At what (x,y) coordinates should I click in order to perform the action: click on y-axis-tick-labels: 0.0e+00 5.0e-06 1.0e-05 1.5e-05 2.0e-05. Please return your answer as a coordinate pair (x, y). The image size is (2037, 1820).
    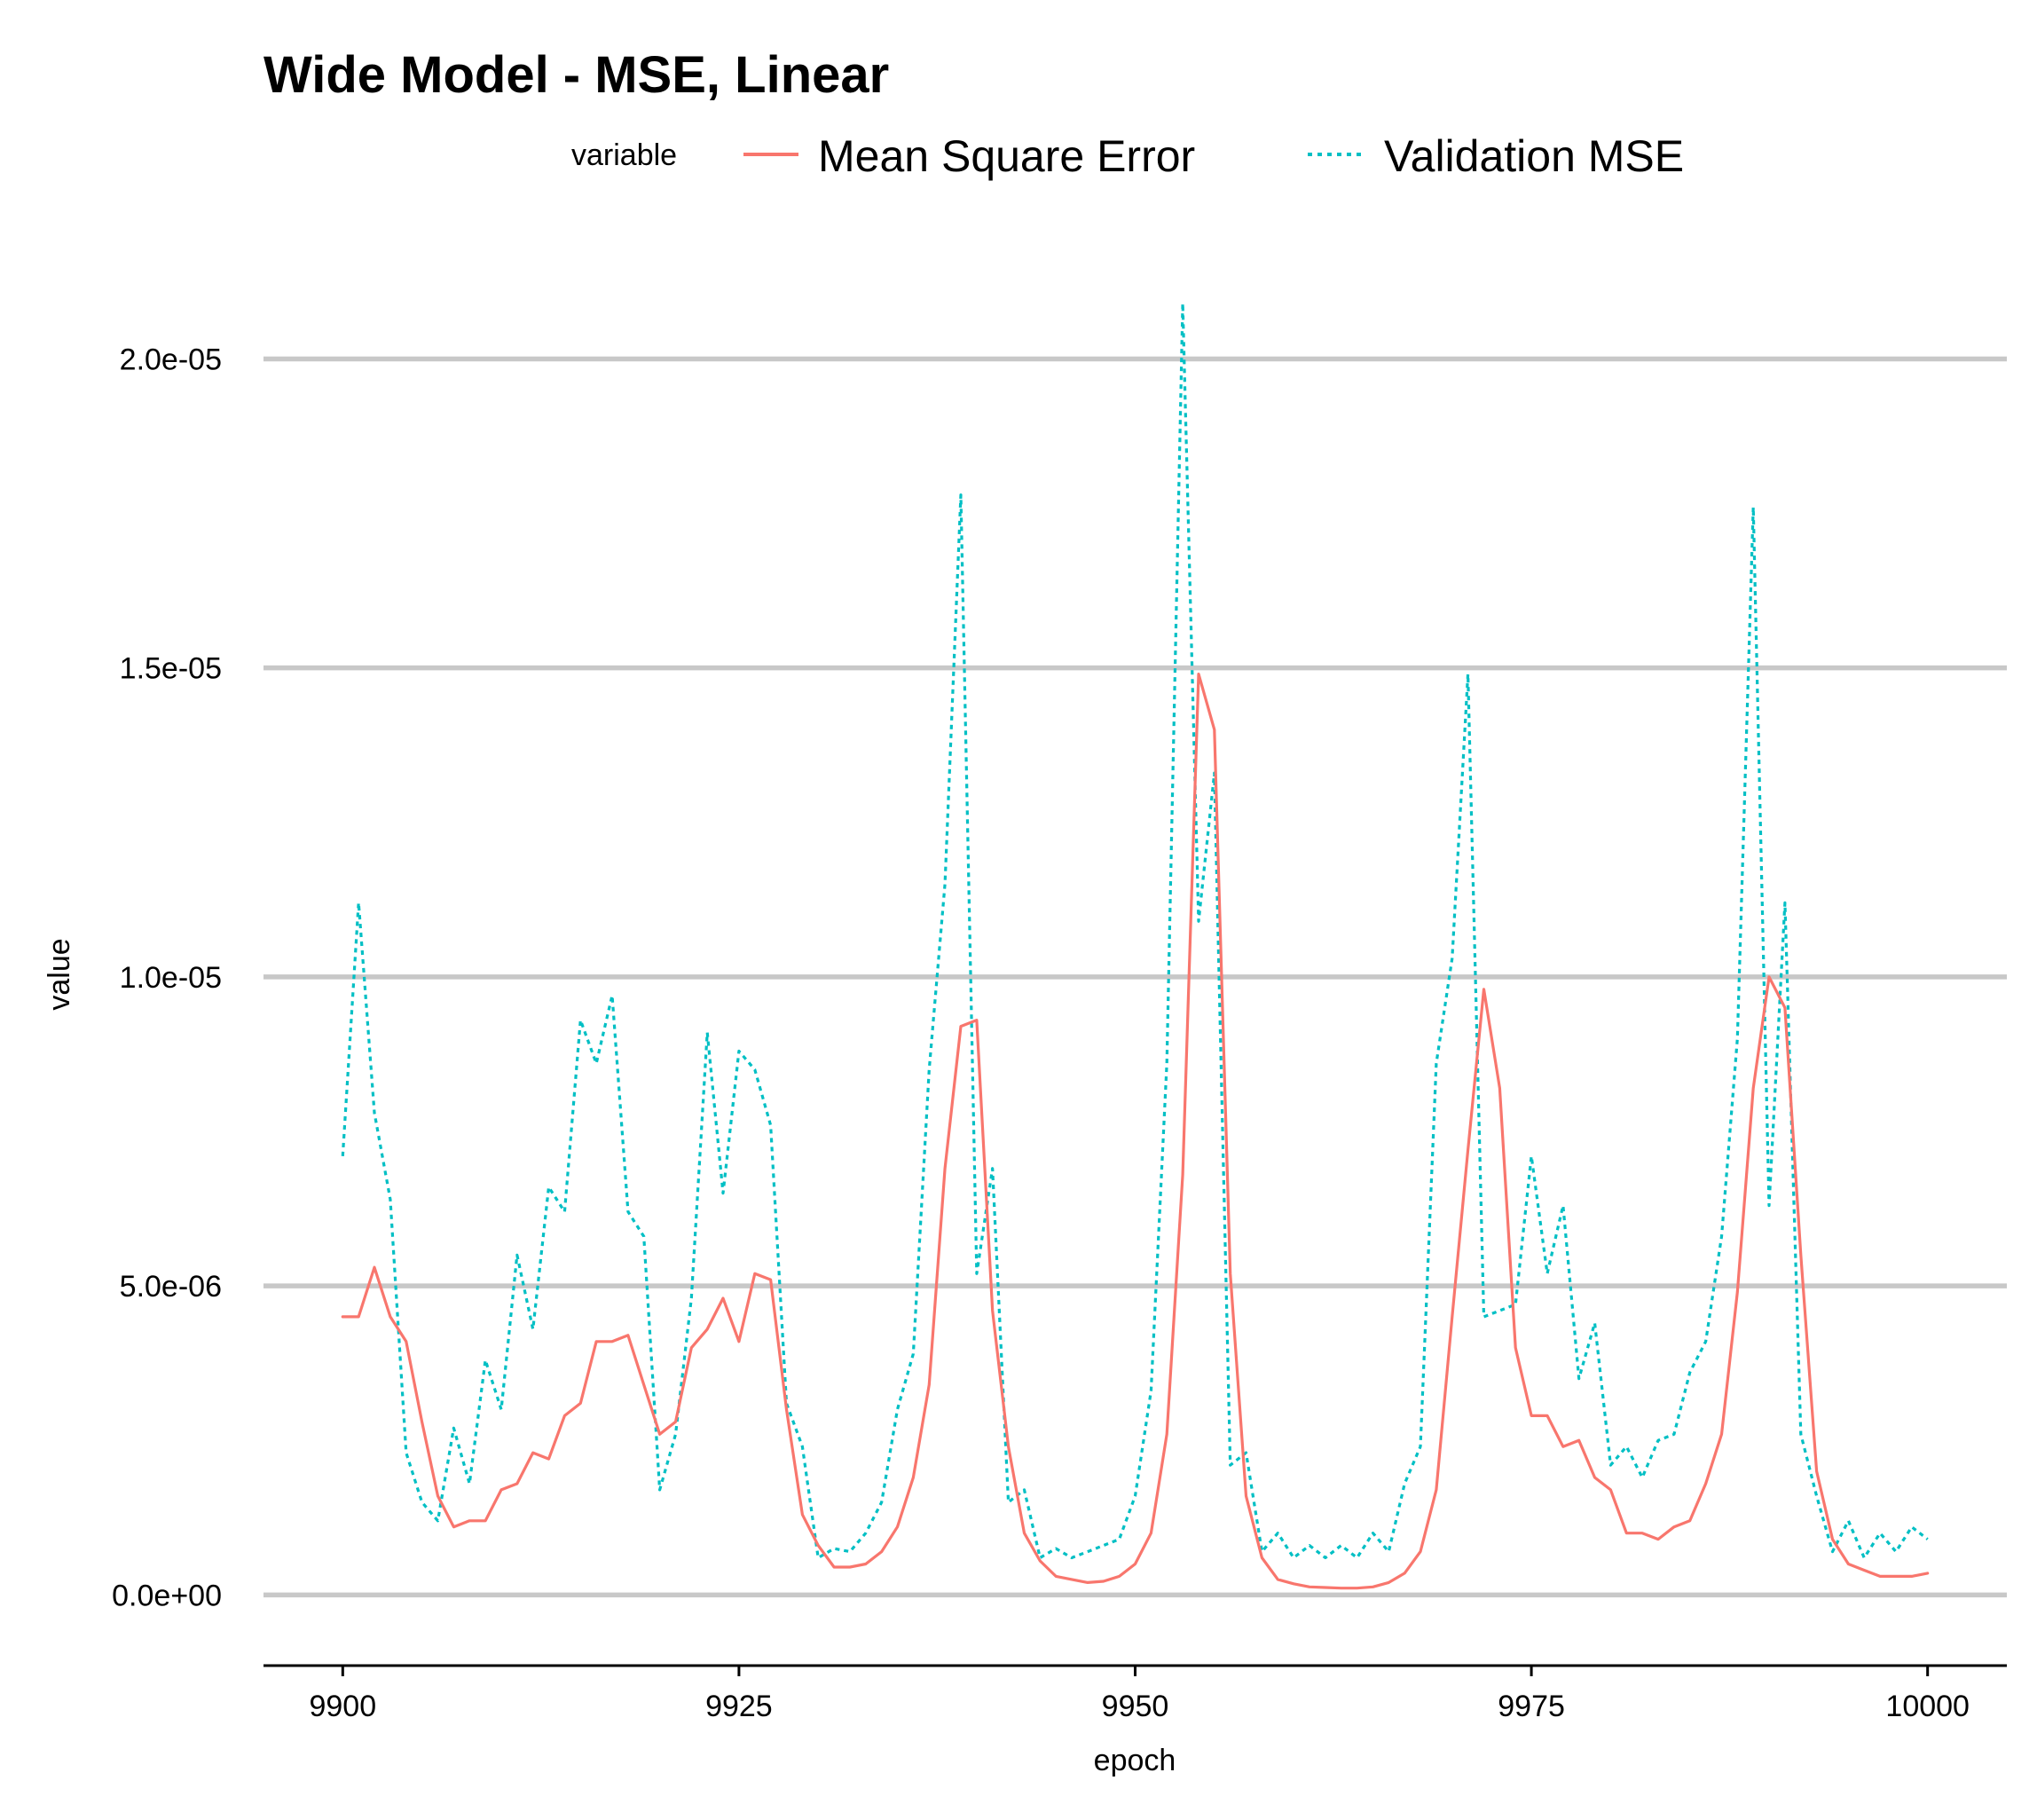
    Looking at the image, I should click on (167, 977).